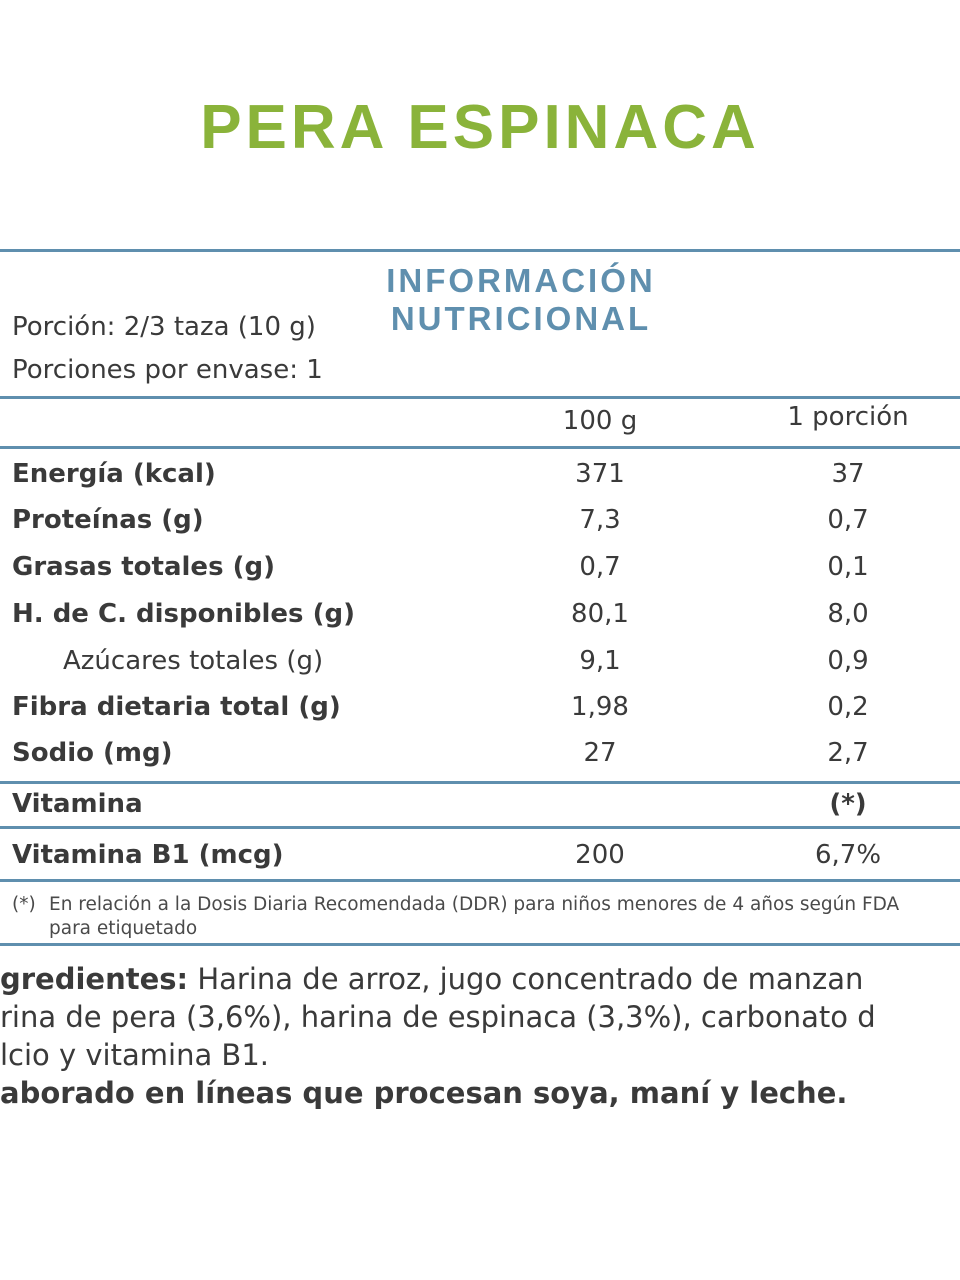 Image resolution: width=960 pixels, height=1280 pixels. Describe the element at coordinates (848, 707) in the screenshot. I see `nutrient-value-serving: 0,2` at that location.